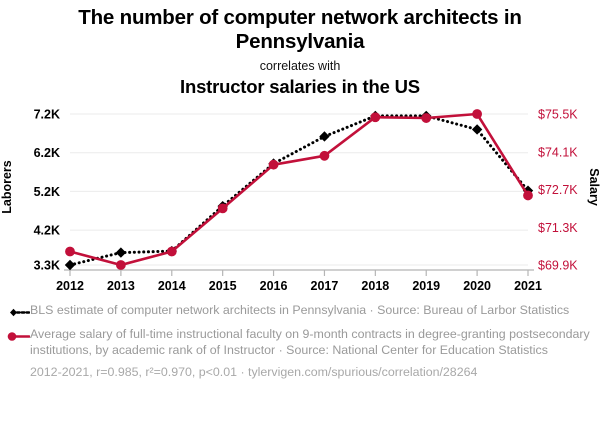  Describe the element at coordinates (47, 265) in the screenshot. I see `y-axis-left-tick: 3.3K` at that location.